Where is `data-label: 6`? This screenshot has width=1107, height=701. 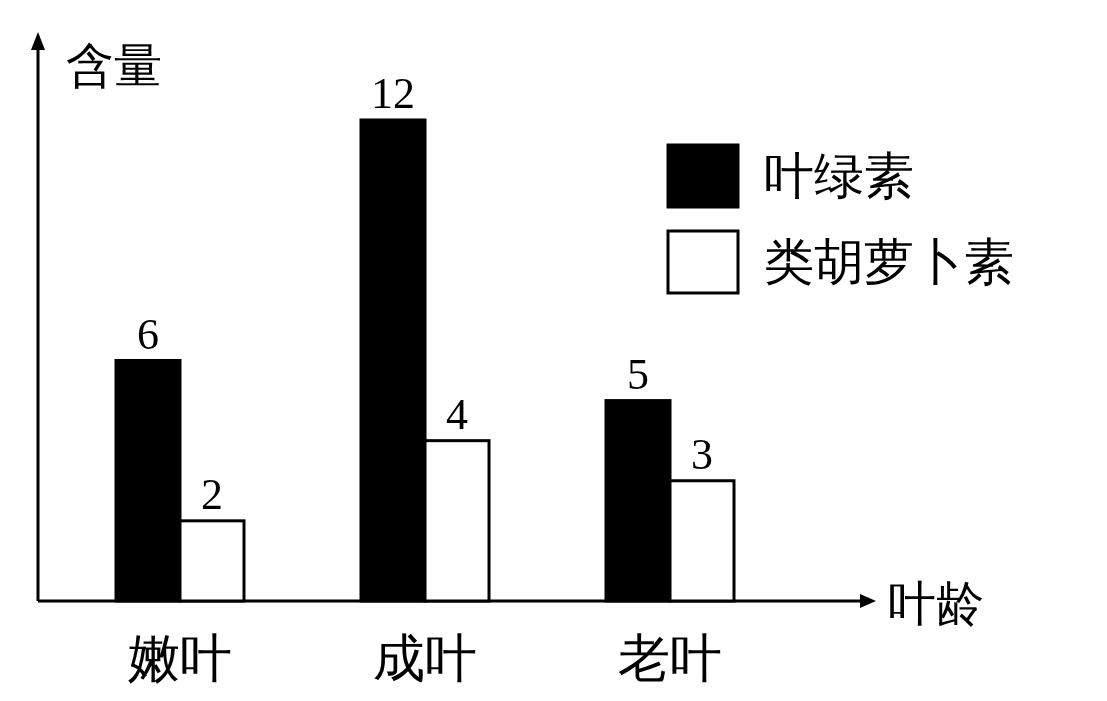 data-label: 6 is located at coordinates (148, 334).